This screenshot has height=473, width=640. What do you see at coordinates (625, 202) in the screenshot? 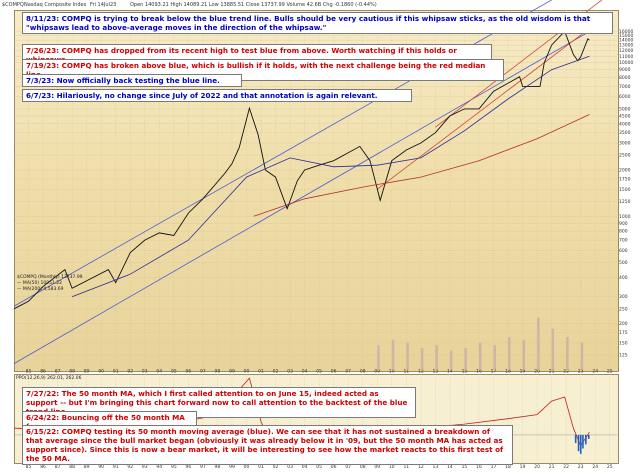
I see `y-tick-label: 1250` at bounding box center [625, 202].